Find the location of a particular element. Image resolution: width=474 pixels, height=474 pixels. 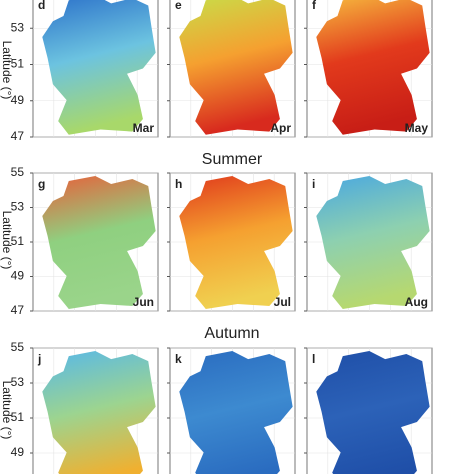

panel-letter: d is located at coordinates (41, 6).